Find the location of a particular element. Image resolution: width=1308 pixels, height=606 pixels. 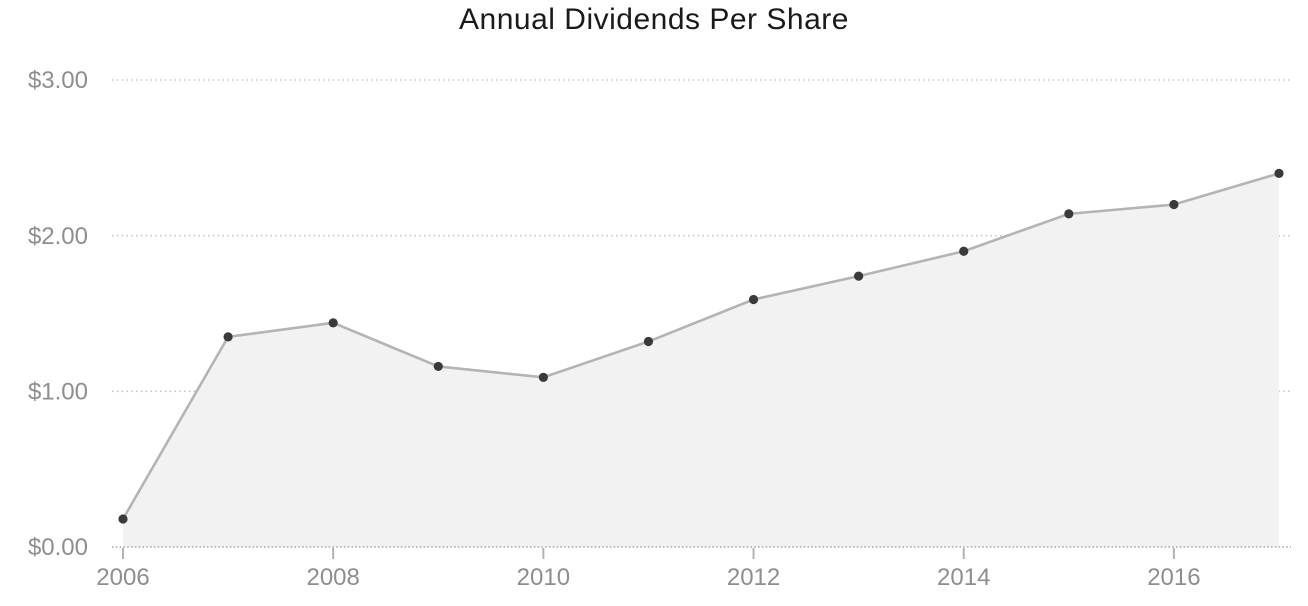

y-tick-label: $3.00 is located at coordinates (58, 80).